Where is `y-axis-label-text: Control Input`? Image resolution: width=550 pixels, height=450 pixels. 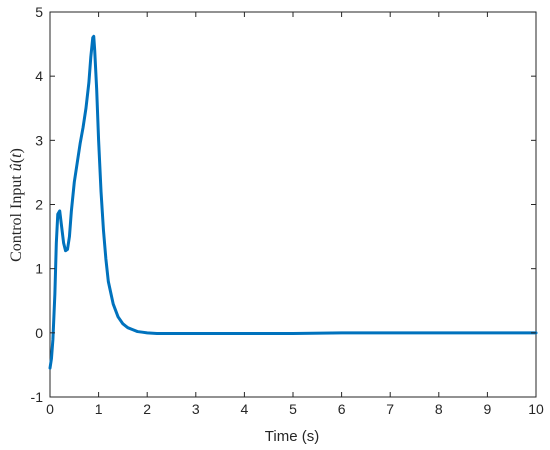
y-axis-label-text: Control Input is located at coordinates (16, 216).